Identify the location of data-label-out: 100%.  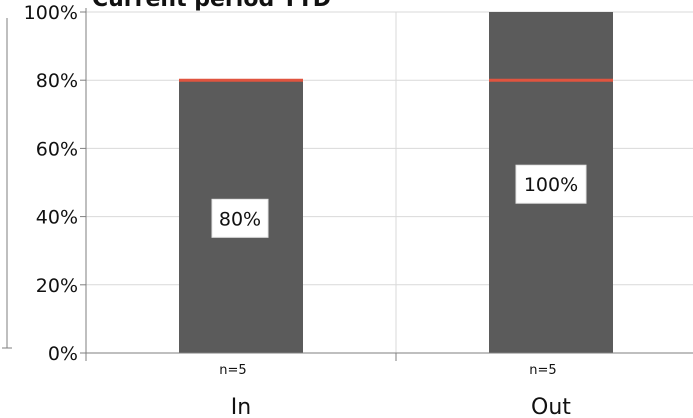
(551, 185).